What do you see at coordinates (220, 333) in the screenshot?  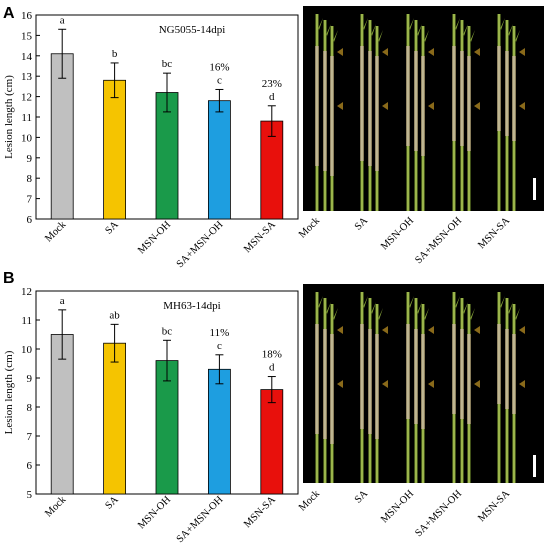 I see `reduction-label: 11%` at bounding box center [220, 333].